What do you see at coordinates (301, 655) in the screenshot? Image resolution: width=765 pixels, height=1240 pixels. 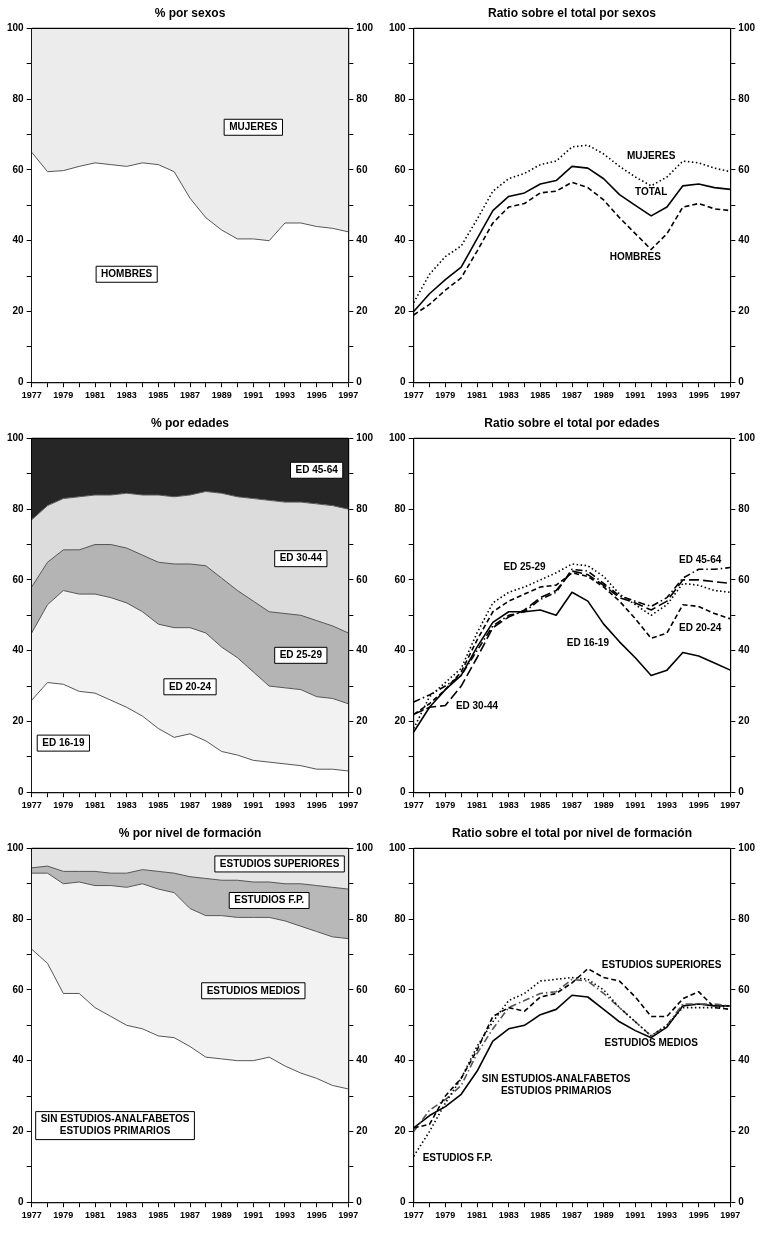 I see `series-label: ED 25-29` at bounding box center [301, 655].